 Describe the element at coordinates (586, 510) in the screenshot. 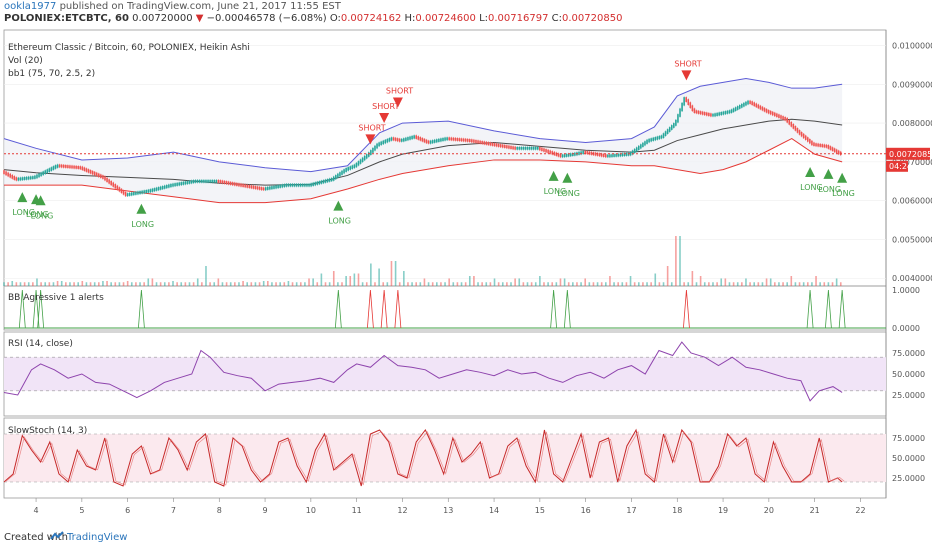

I see `x-tick-label: 16` at that location.